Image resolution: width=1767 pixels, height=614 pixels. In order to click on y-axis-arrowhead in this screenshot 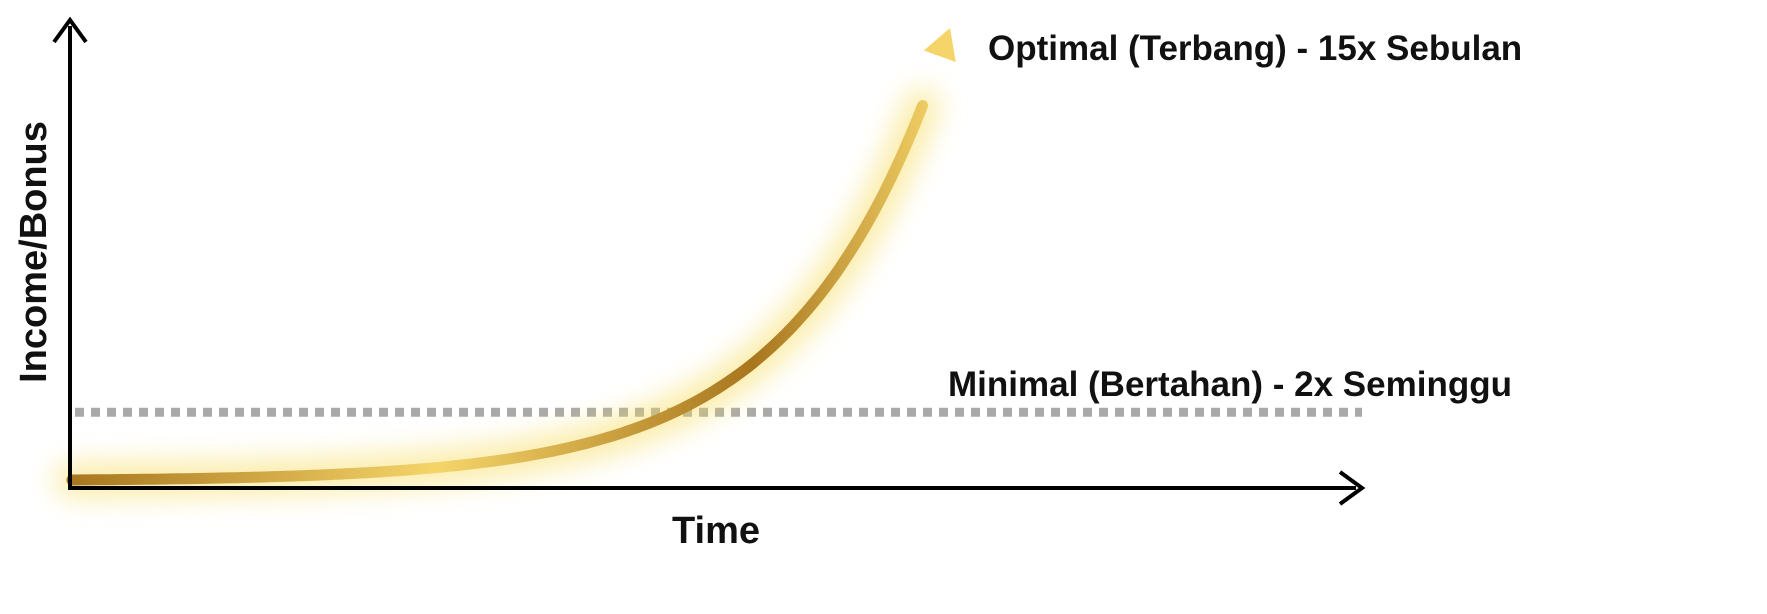, I will do `click(70, 30)`.